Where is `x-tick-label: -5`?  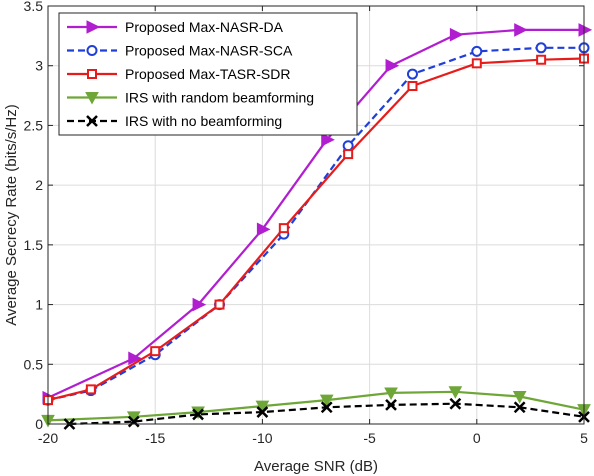
x-tick-label: -5 is located at coordinates (369, 438).